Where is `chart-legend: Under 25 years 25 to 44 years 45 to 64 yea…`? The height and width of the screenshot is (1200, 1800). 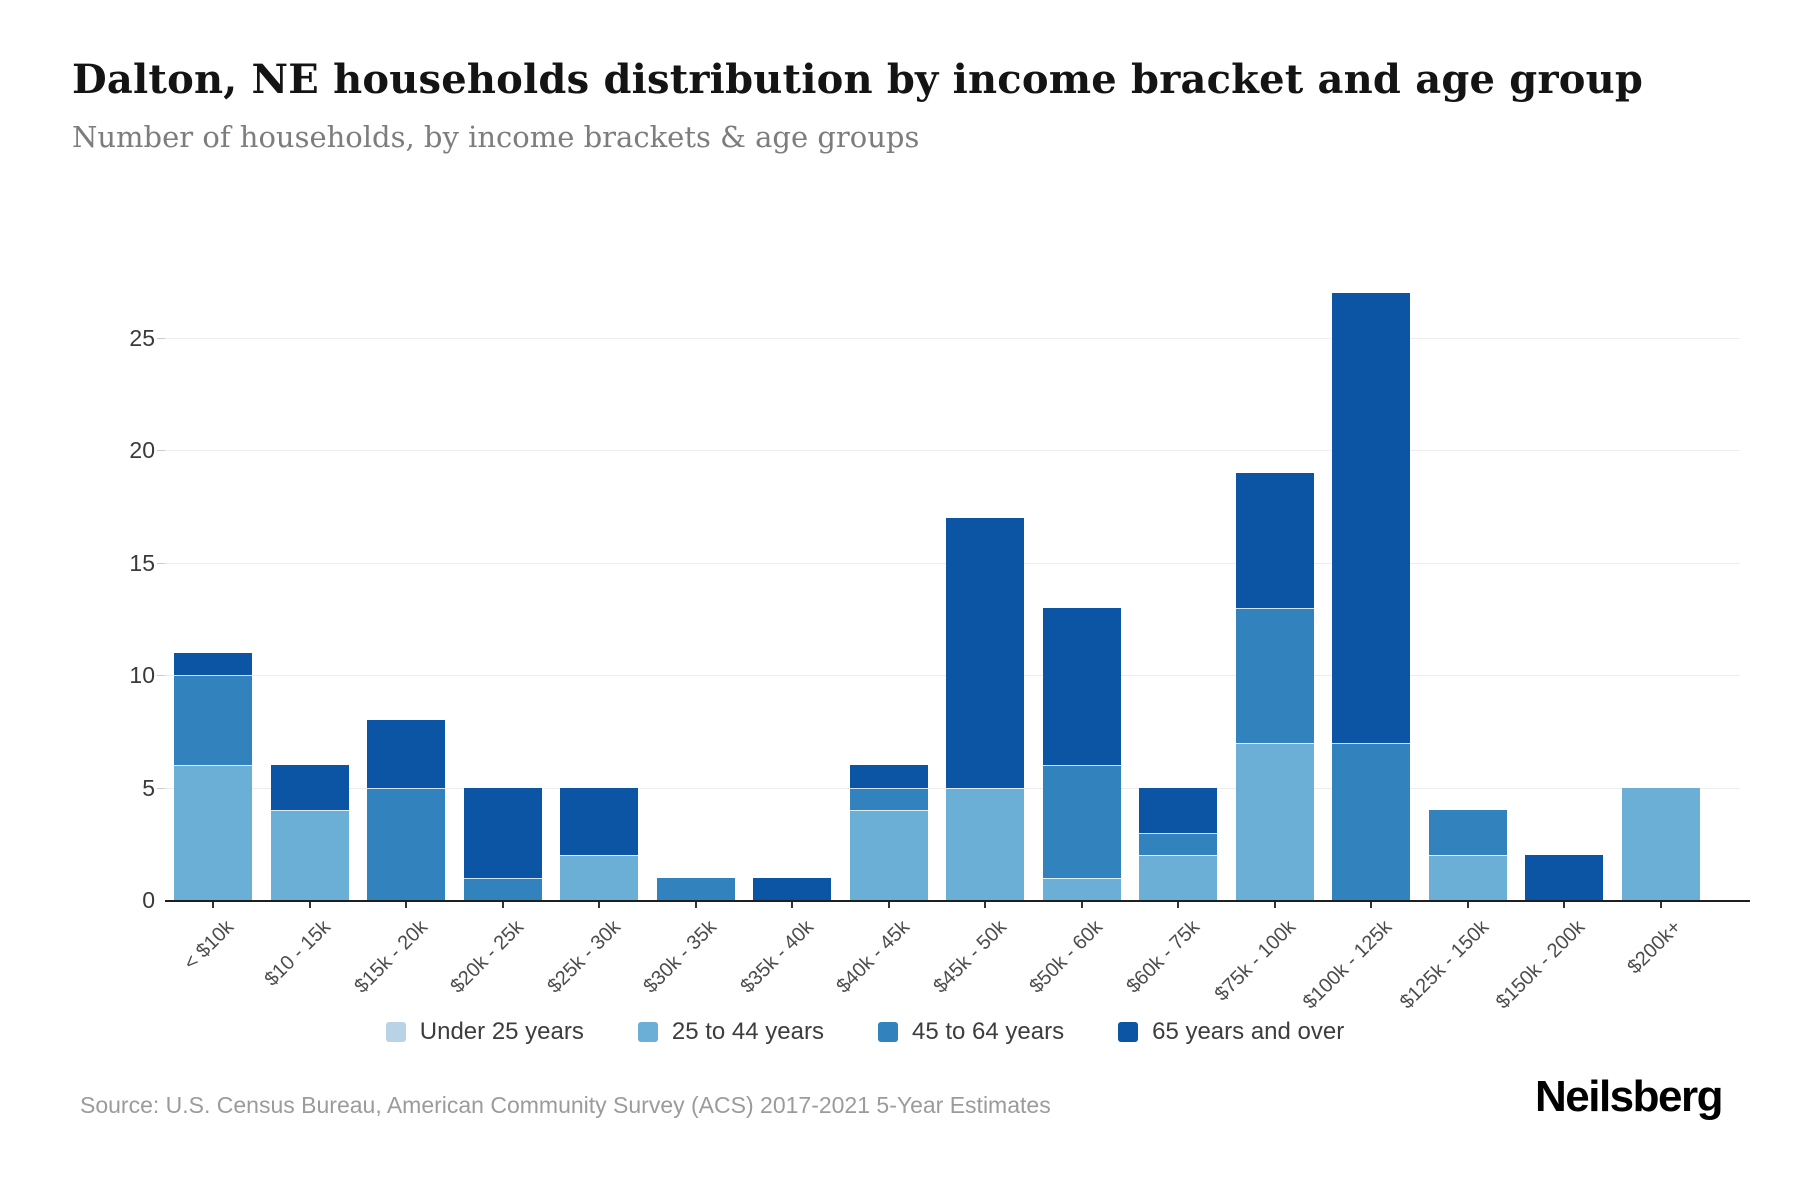 chart-legend: Under 25 years 25 to 44 years 45 to 64 yea… is located at coordinates (865, 1032).